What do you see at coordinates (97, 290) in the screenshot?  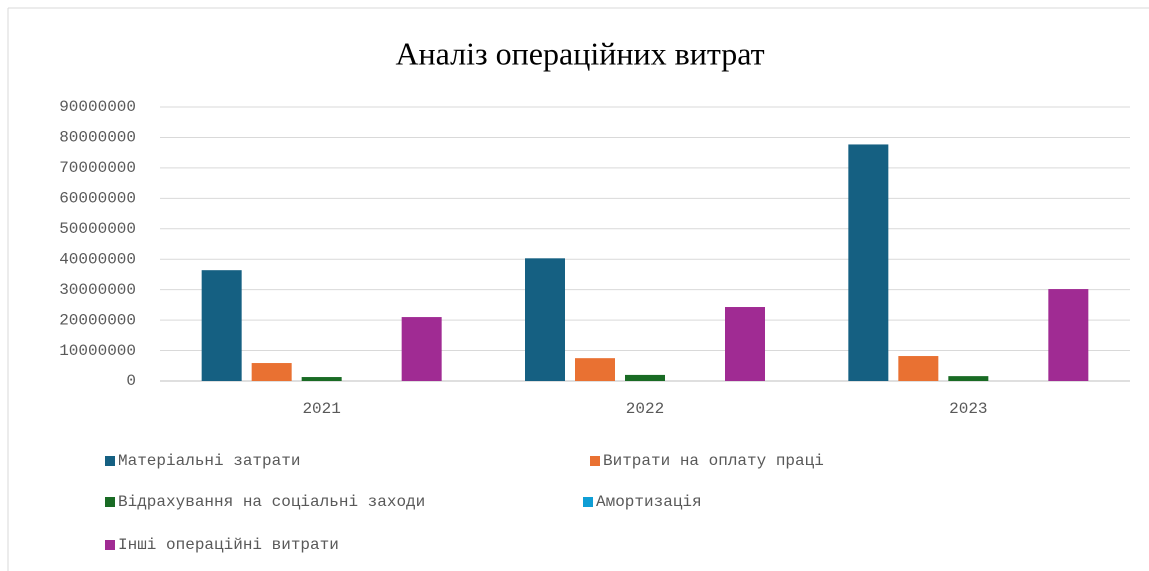 I see `y-tick-label: 30000000` at bounding box center [97, 290].